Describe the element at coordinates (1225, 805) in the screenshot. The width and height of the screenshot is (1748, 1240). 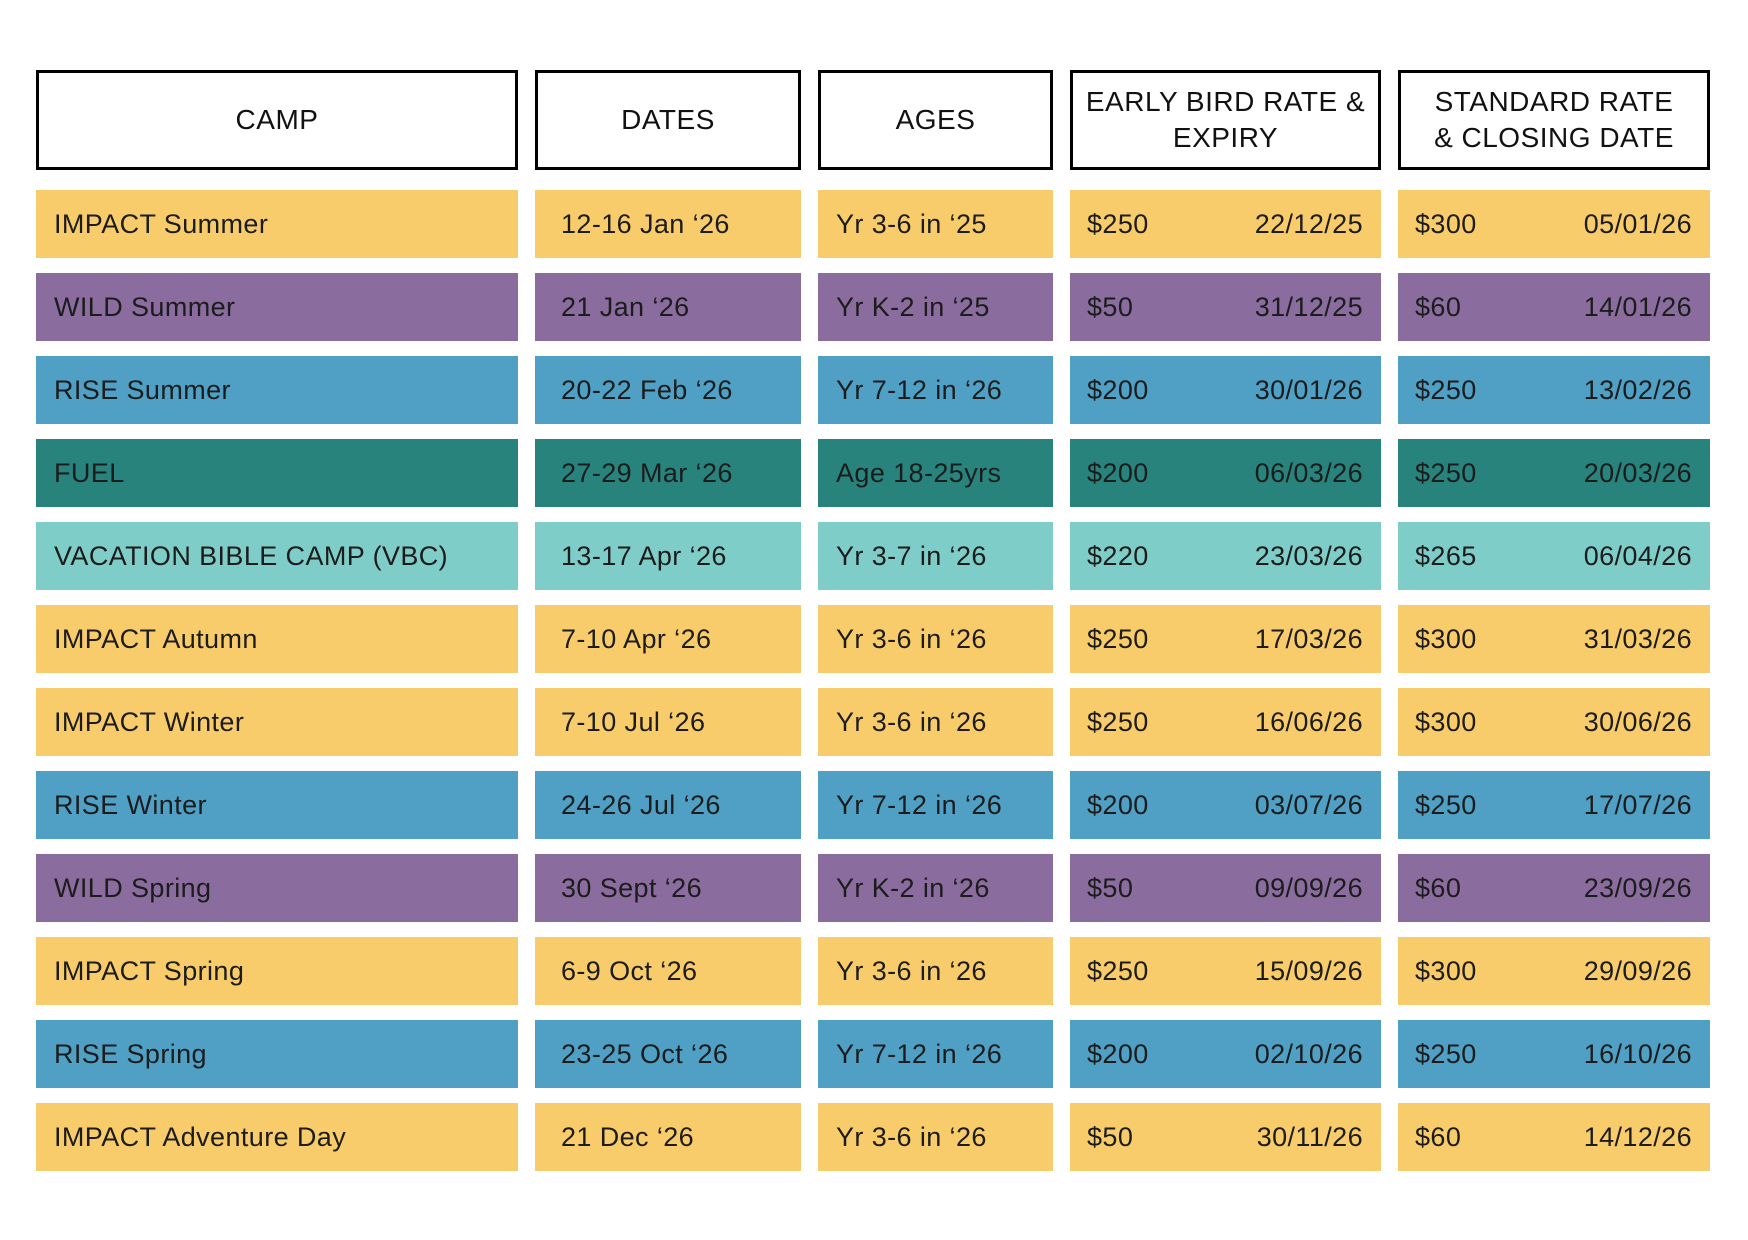
I see `early-bird-rate-cell: $200 03/07/26` at that location.